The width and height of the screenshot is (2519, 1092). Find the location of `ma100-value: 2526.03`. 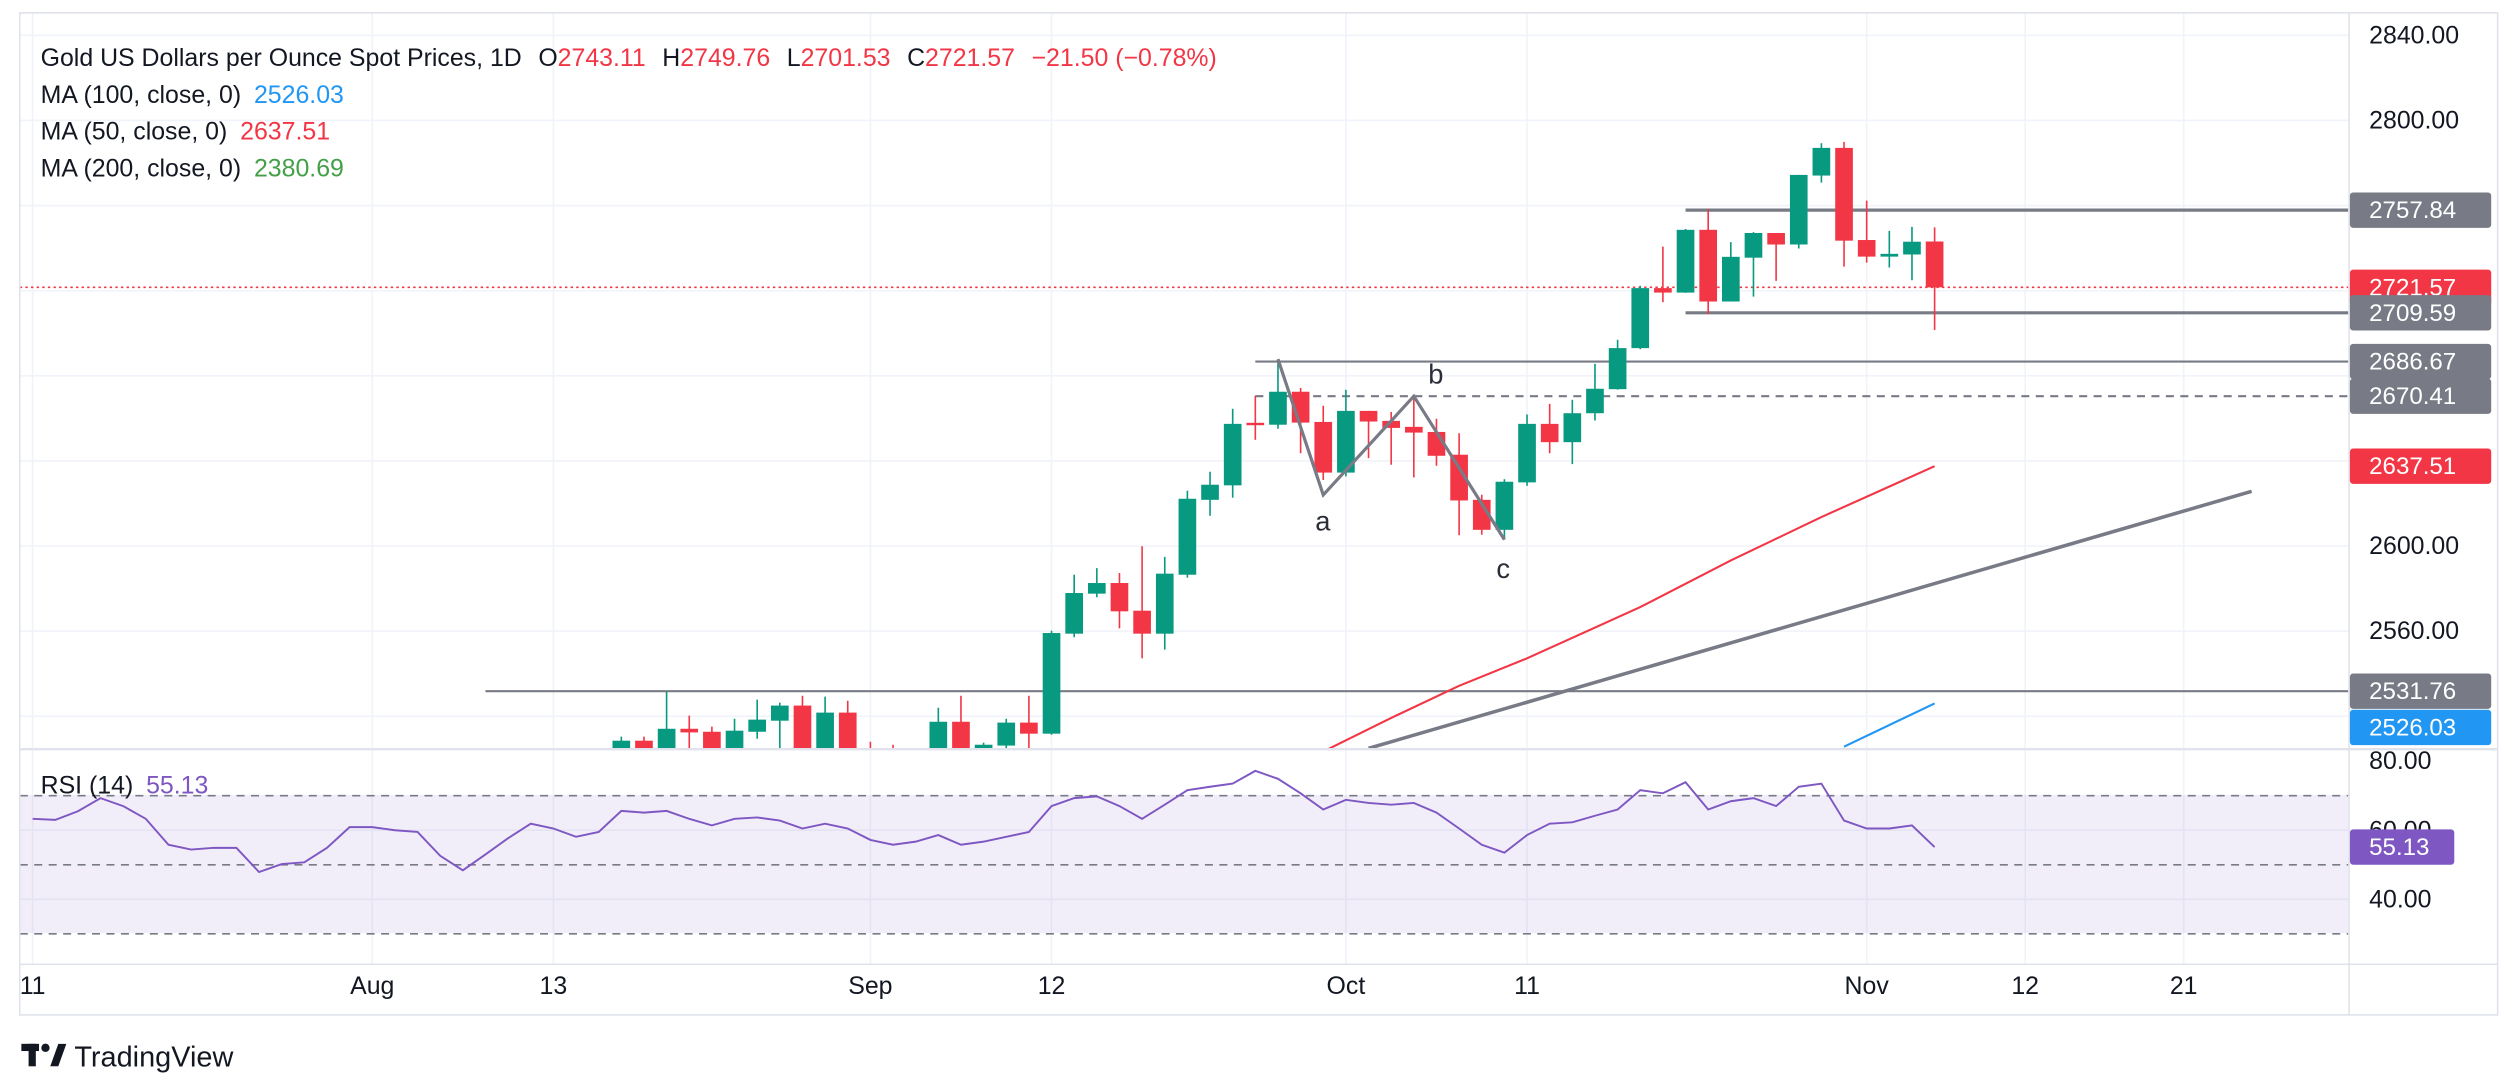

ma100-value: 2526.03 is located at coordinates (299, 95).